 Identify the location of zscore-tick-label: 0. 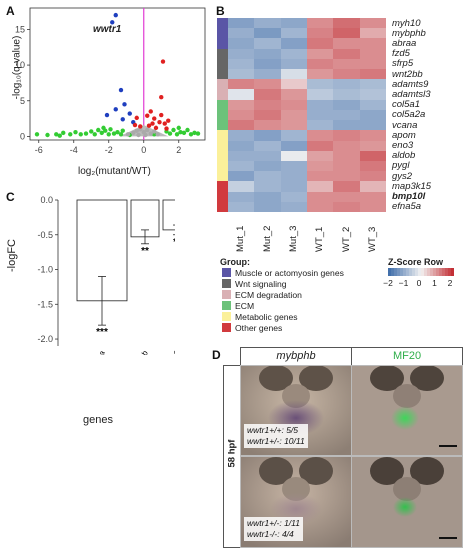
(419, 283).